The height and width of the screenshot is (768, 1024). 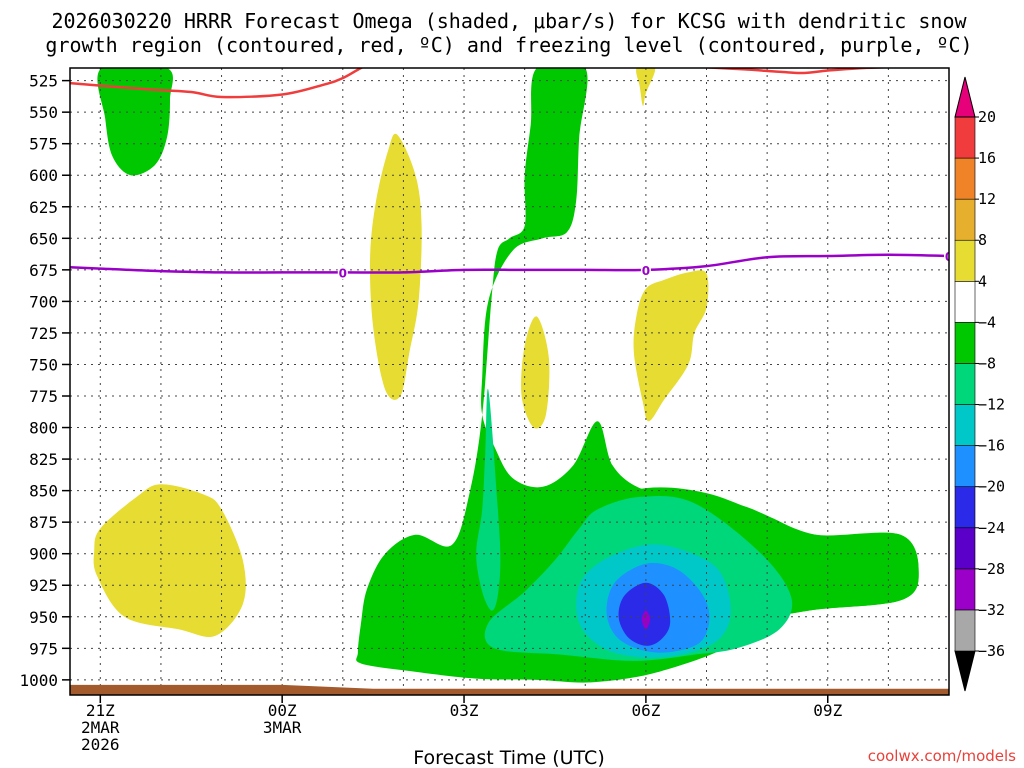 I want to click on omega-region-green-top-left, so click(x=135, y=122).